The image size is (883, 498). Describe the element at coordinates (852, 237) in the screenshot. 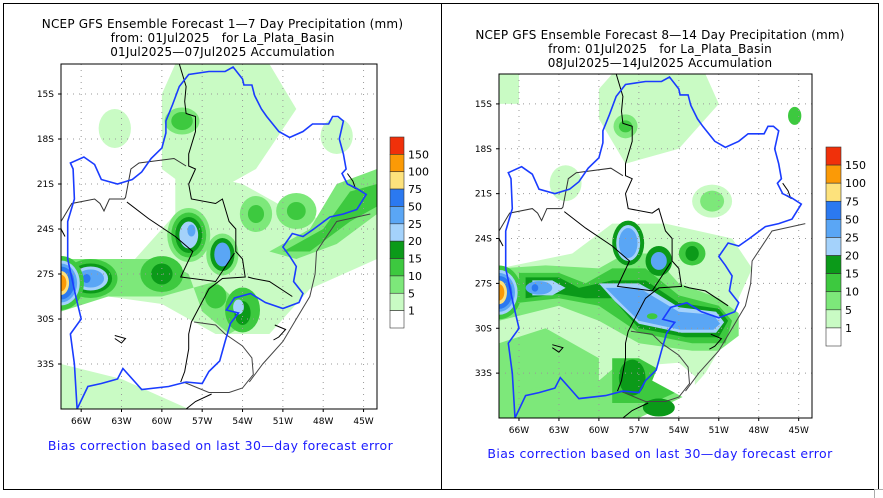

I see `legend-label: 25` at that location.